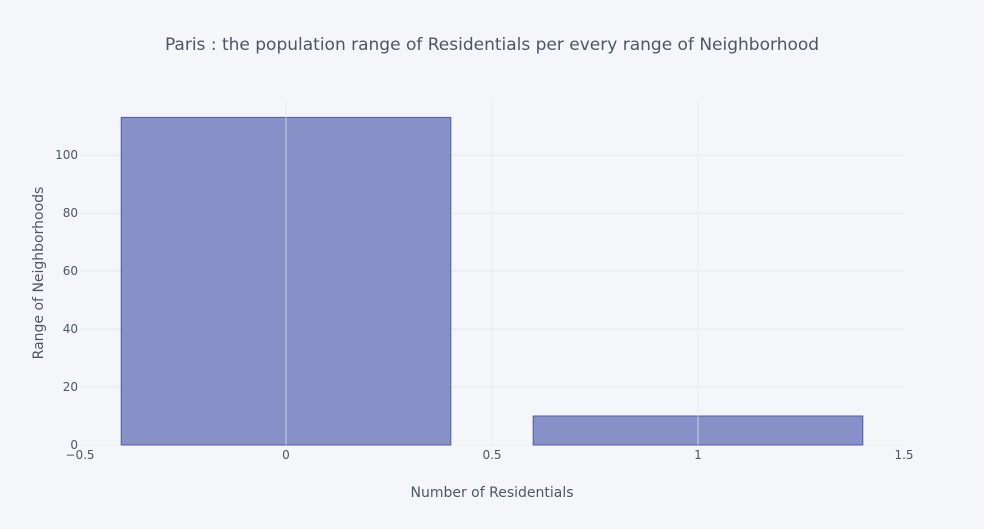  I want to click on x-tick-label: −0.5, so click(79, 455).